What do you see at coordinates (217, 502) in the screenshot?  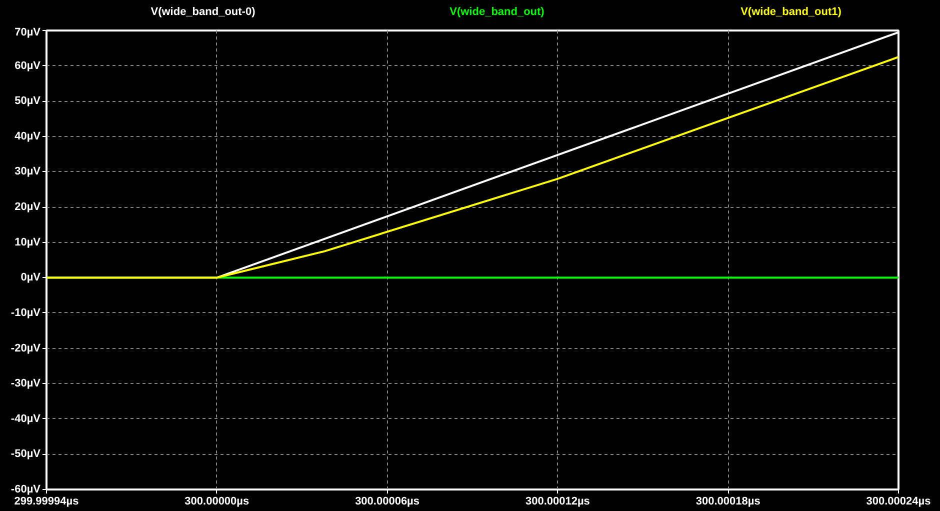 I see `x-tick-label: 300.00000µs` at bounding box center [217, 502].